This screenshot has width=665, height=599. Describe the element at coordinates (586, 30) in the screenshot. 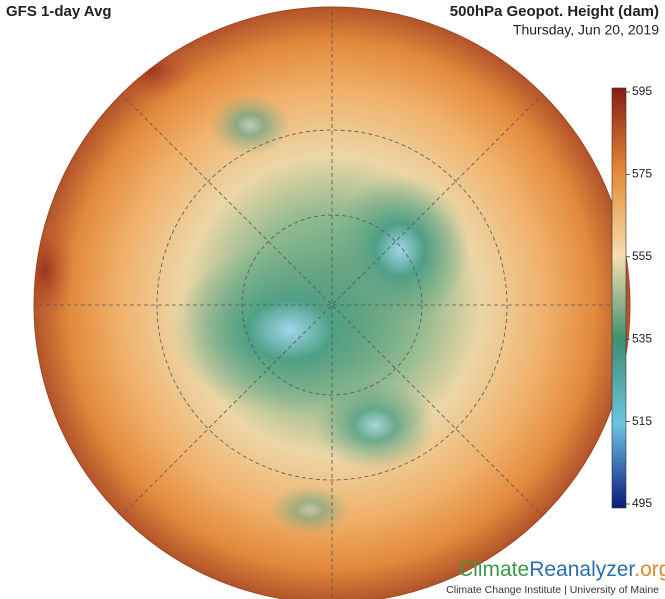

I see `date: Thursday, Jun 20, 2019` at that location.